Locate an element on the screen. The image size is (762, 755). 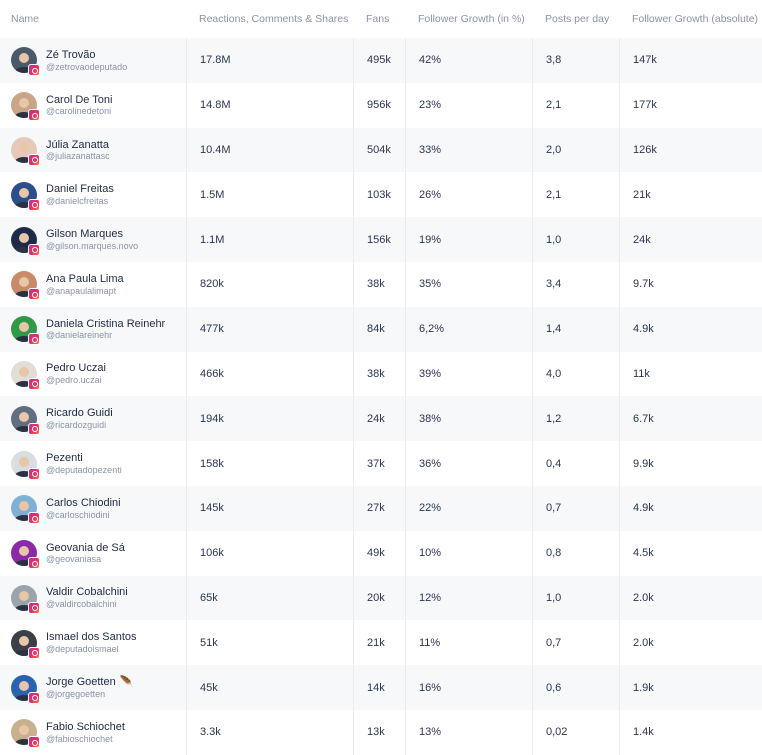
profile-name: Pezenti is located at coordinates (84, 458).